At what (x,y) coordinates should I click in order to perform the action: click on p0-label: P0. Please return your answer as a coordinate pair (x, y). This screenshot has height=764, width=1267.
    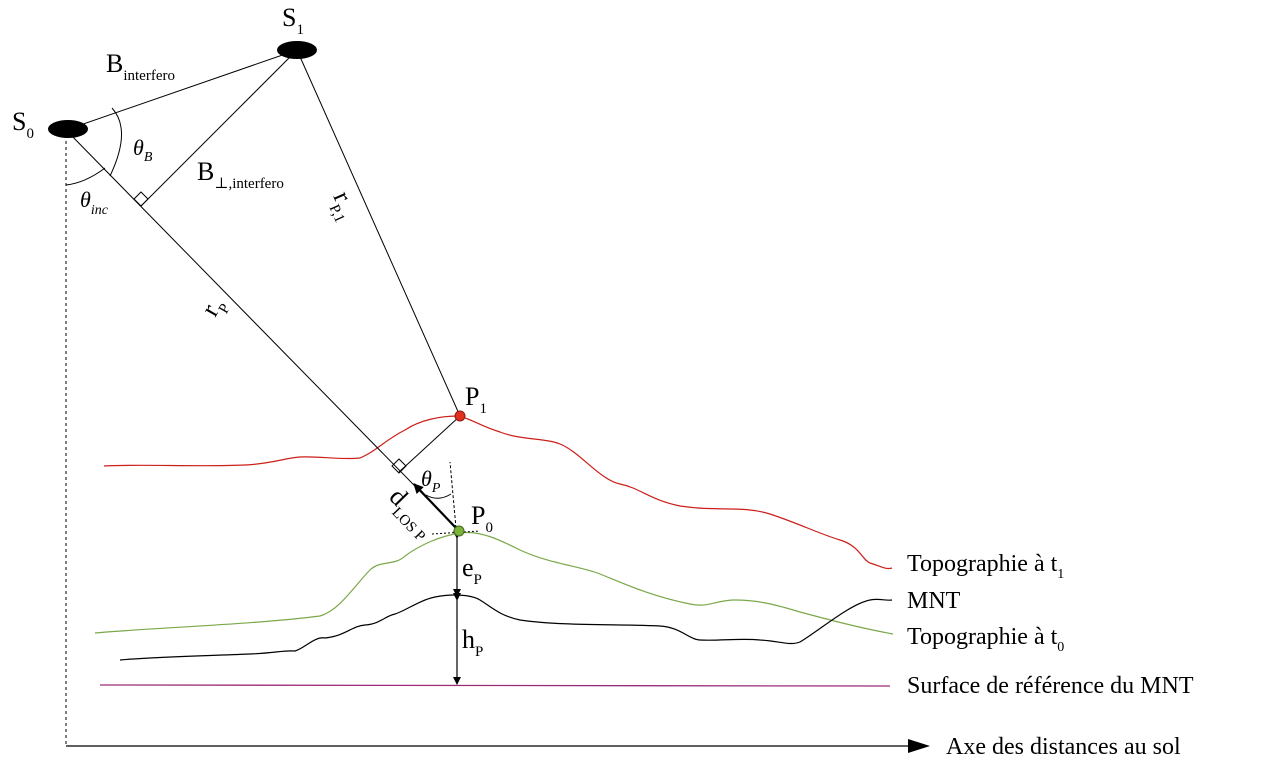
    Looking at the image, I should click on (482, 518).